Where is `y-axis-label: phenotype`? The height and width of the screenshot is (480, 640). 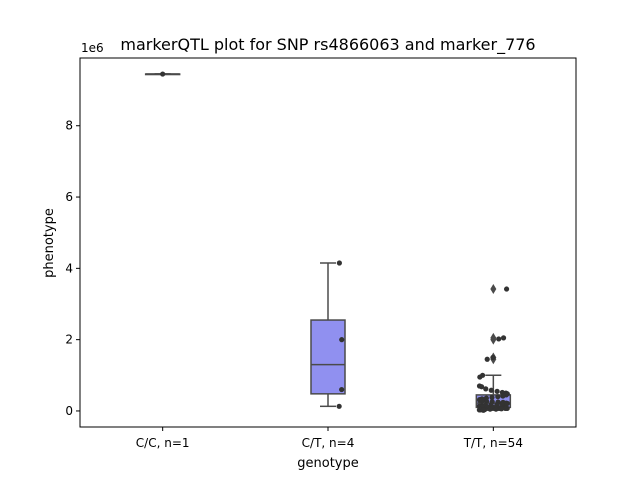
y-axis-label: phenotype is located at coordinates (49, 243).